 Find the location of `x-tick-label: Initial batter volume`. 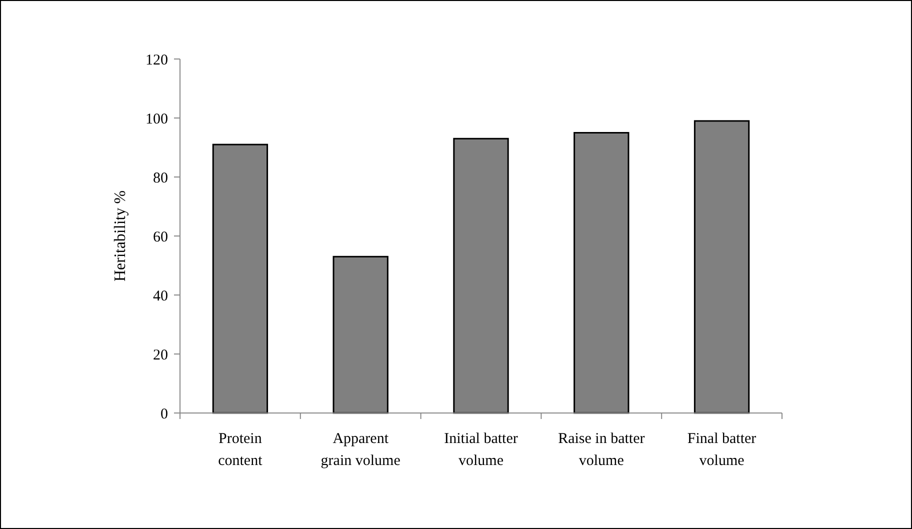

x-tick-label: Initial batter volume is located at coordinates (481, 450).